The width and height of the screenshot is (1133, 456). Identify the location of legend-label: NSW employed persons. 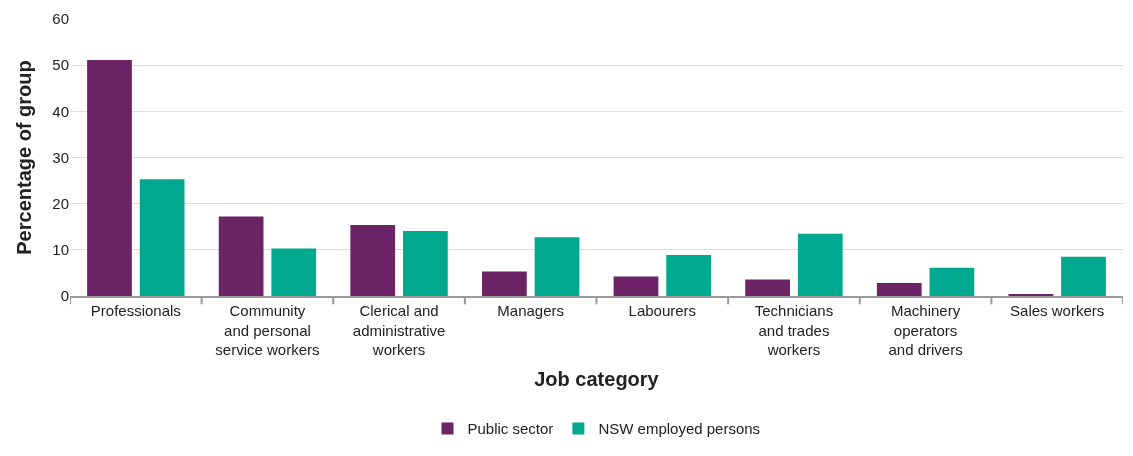
(679, 429).